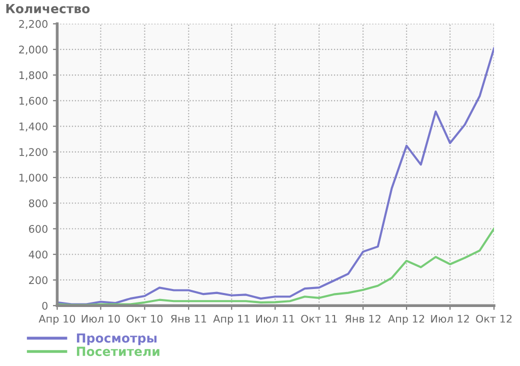  I want to click on x-tick-label: Янв 12, so click(362, 318).